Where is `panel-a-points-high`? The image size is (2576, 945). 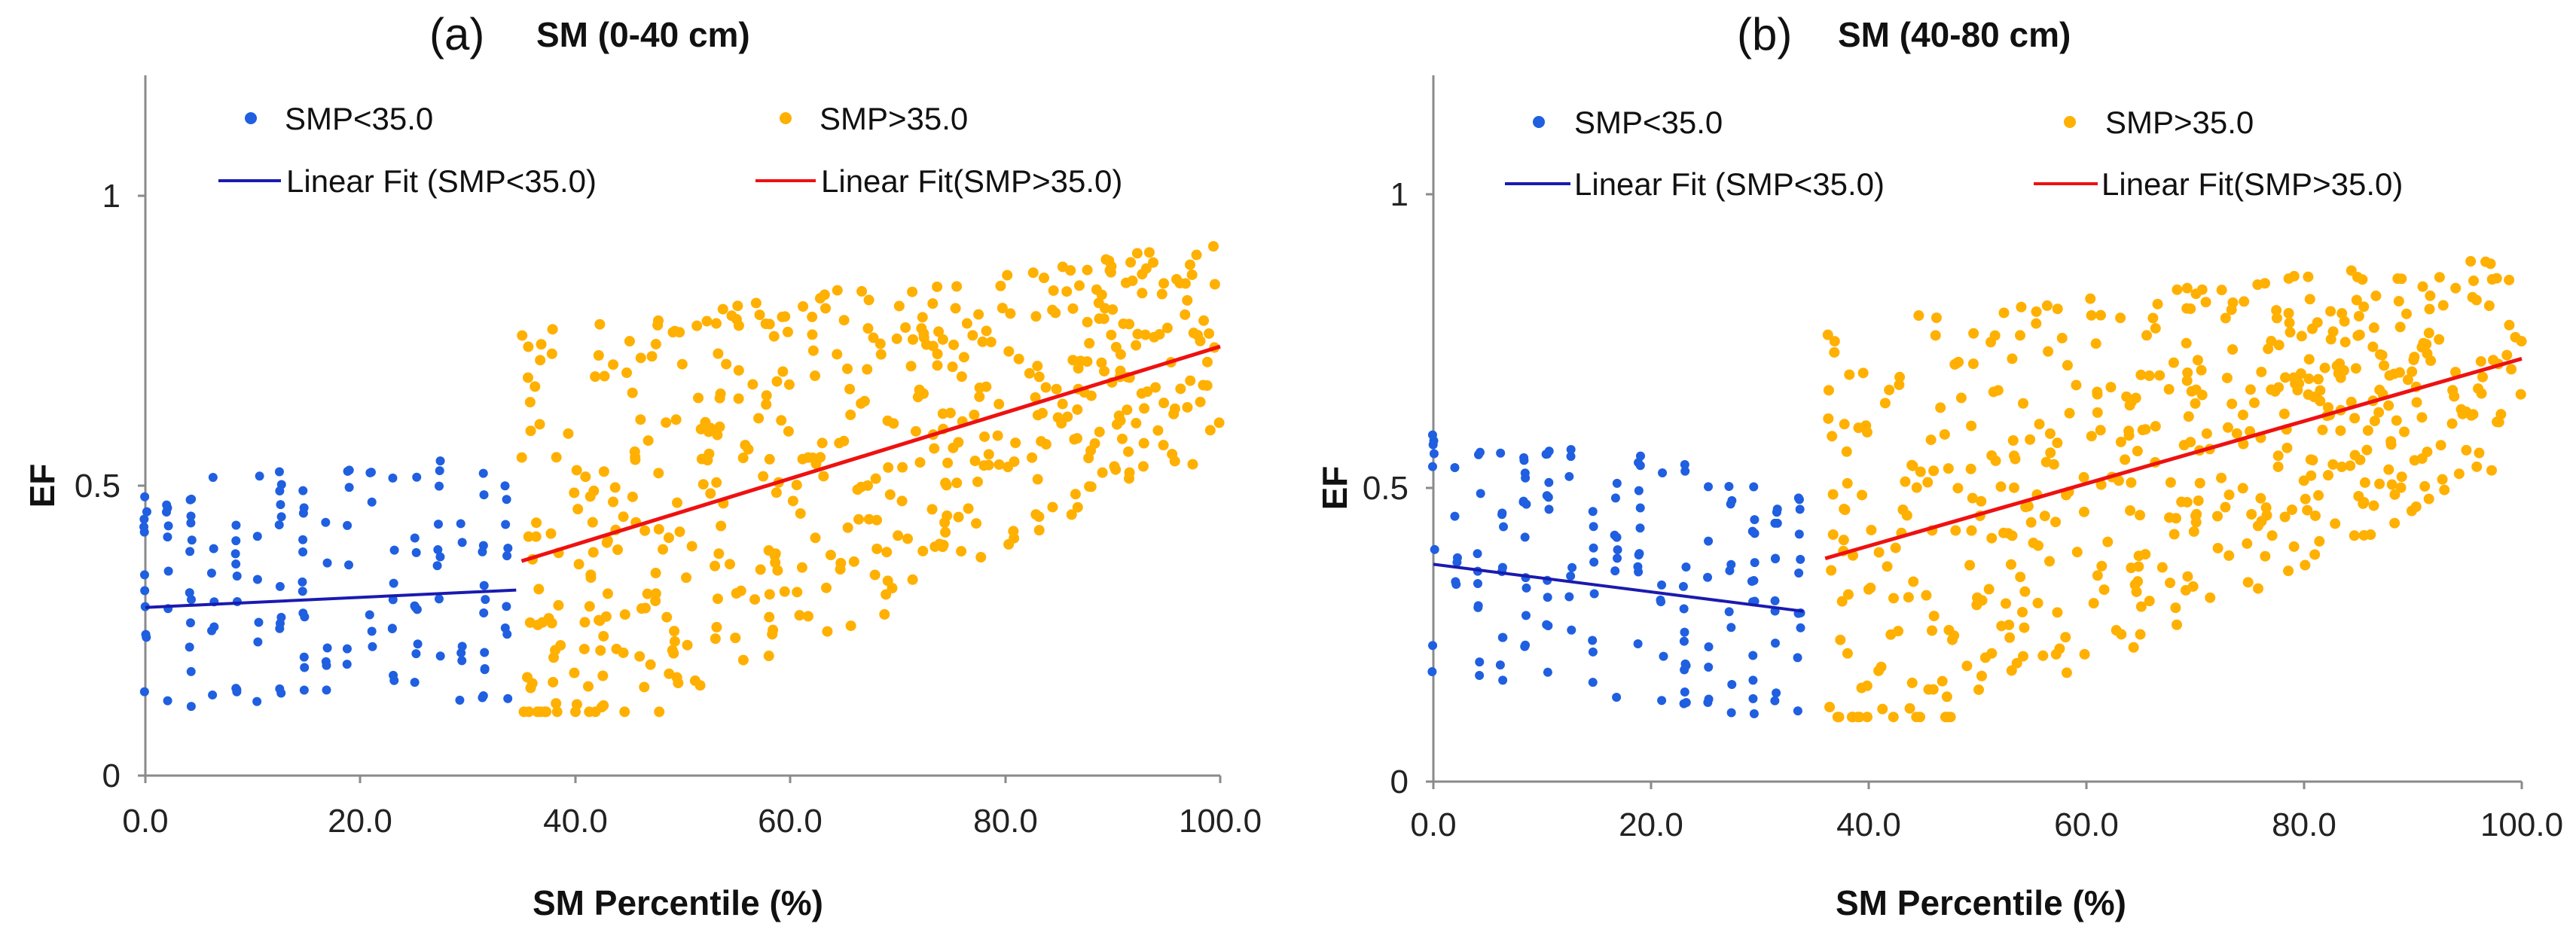 panel-a-points-high is located at coordinates (871, 479).